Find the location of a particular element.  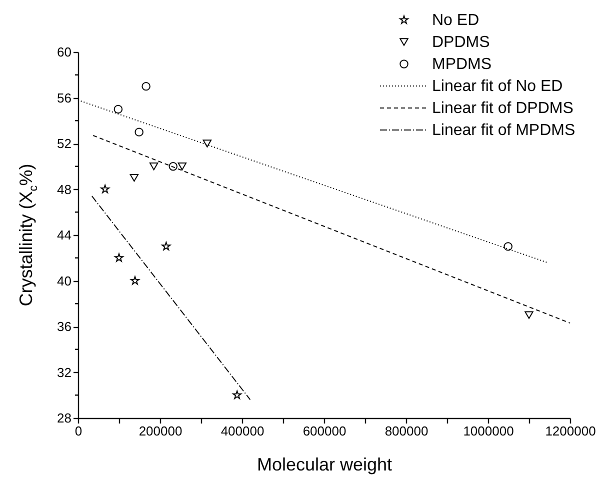

y-axis-title: Crystallinity (Xc%) is located at coordinates (28, 235).